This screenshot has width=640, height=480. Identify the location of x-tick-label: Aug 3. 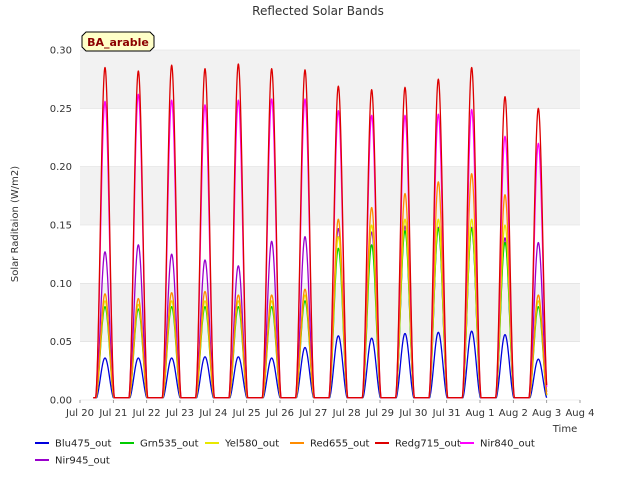
(546, 413).